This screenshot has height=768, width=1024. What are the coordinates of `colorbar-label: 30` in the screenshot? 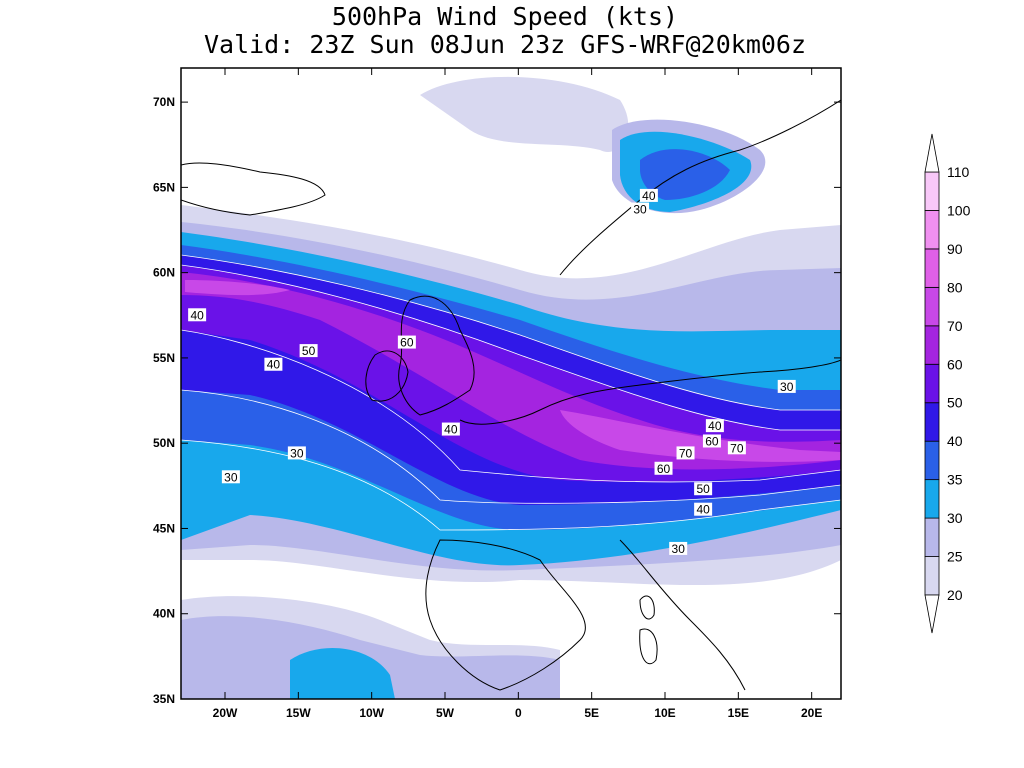 It's located at (955, 518).